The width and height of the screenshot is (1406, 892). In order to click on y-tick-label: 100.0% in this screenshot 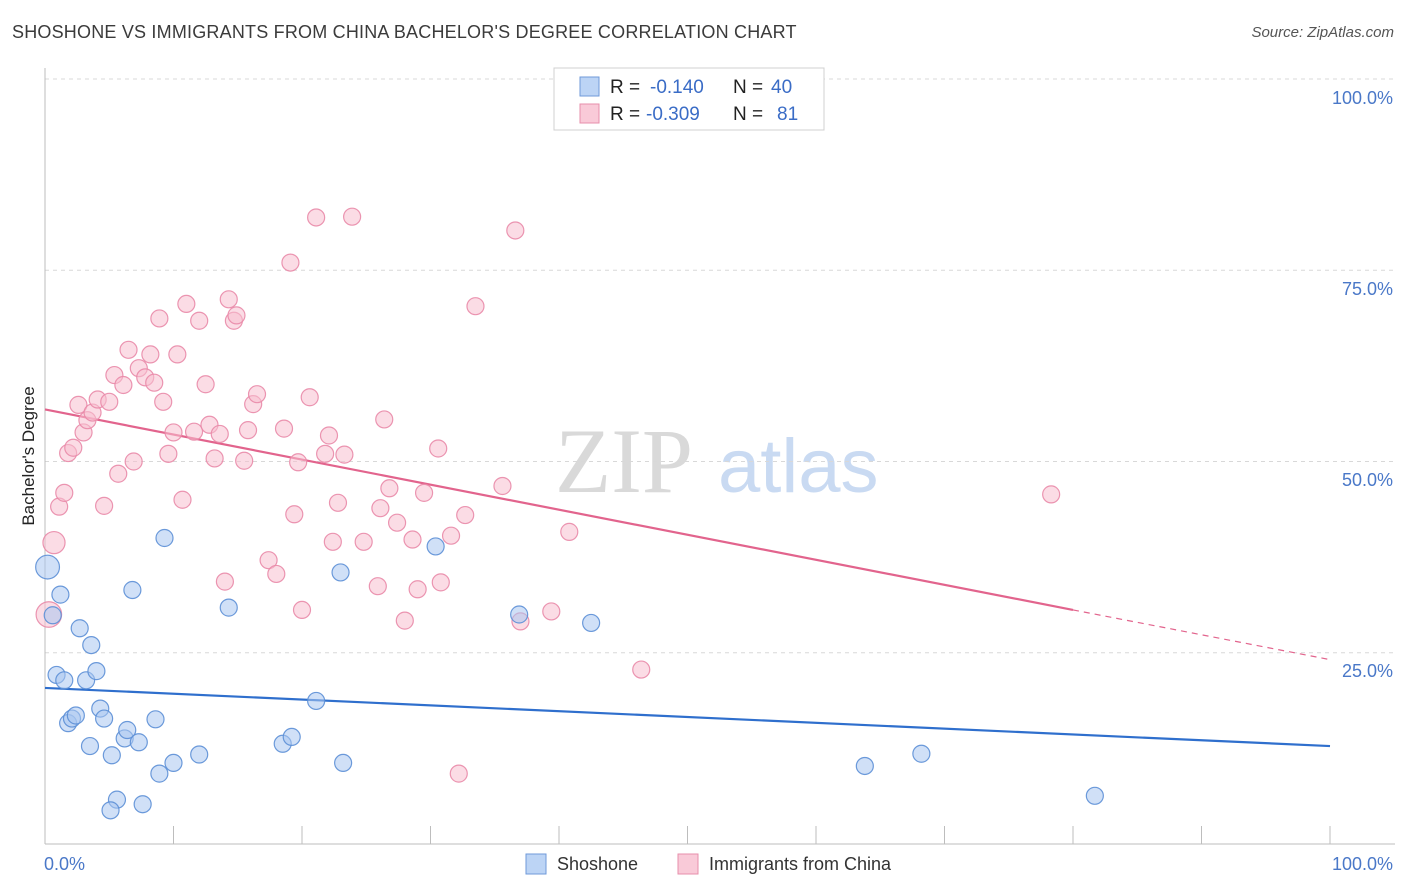, I will do `click(1362, 98)`.